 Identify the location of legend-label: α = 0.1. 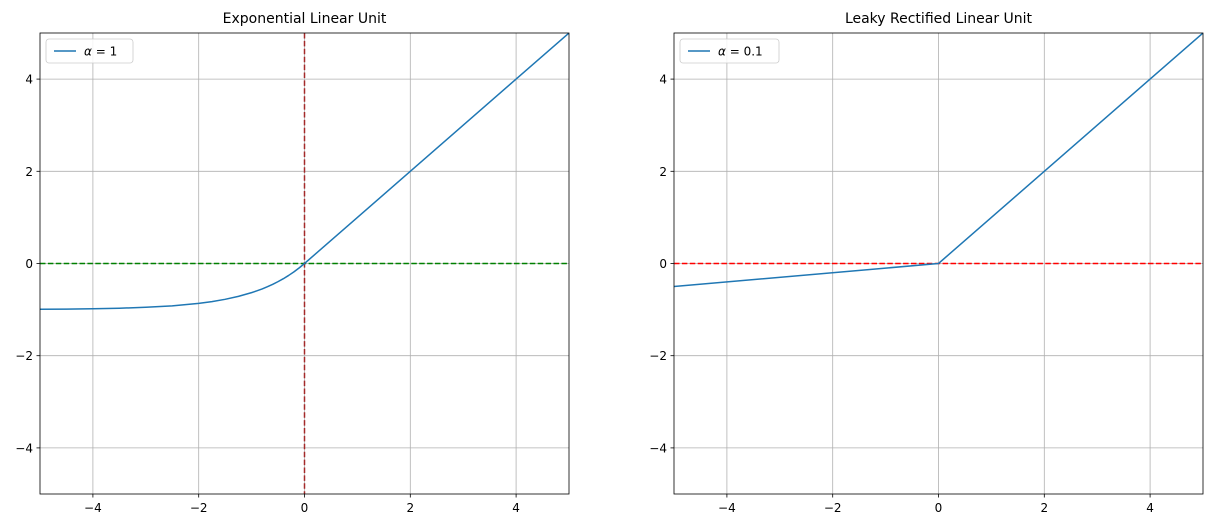
(740, 52).